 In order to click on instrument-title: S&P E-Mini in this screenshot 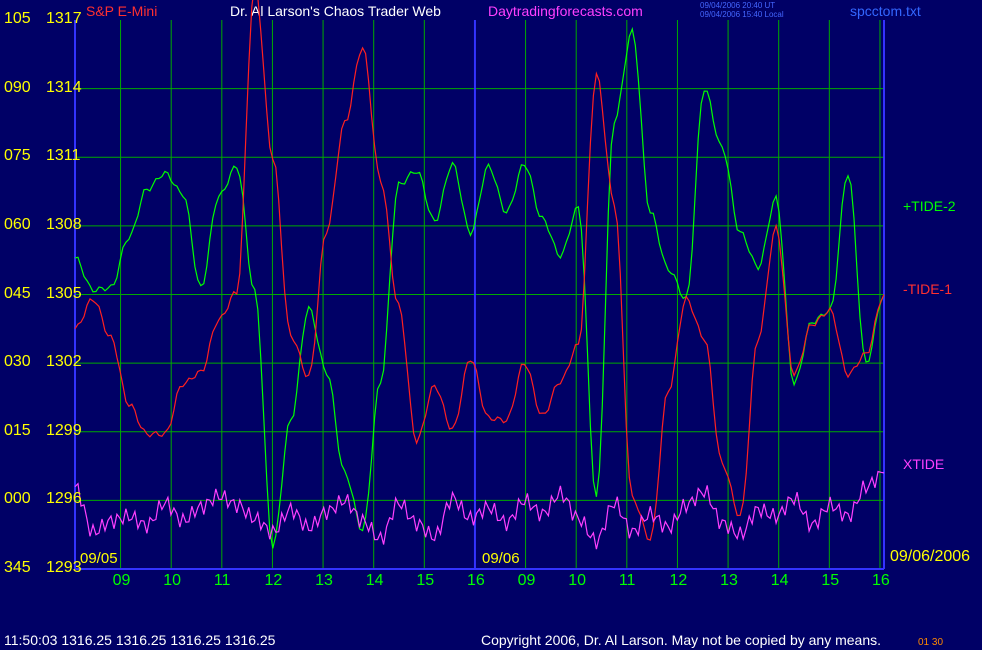, I will do `click(122, 11)`.